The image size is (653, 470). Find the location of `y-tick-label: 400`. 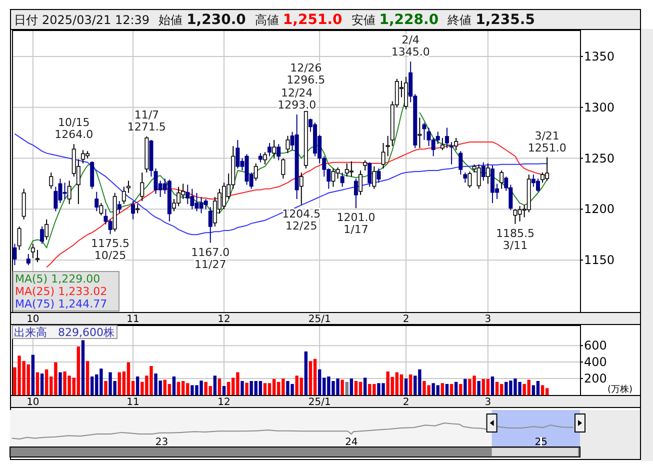

y-tick-label: 400 is located at coordinates (595, 362).